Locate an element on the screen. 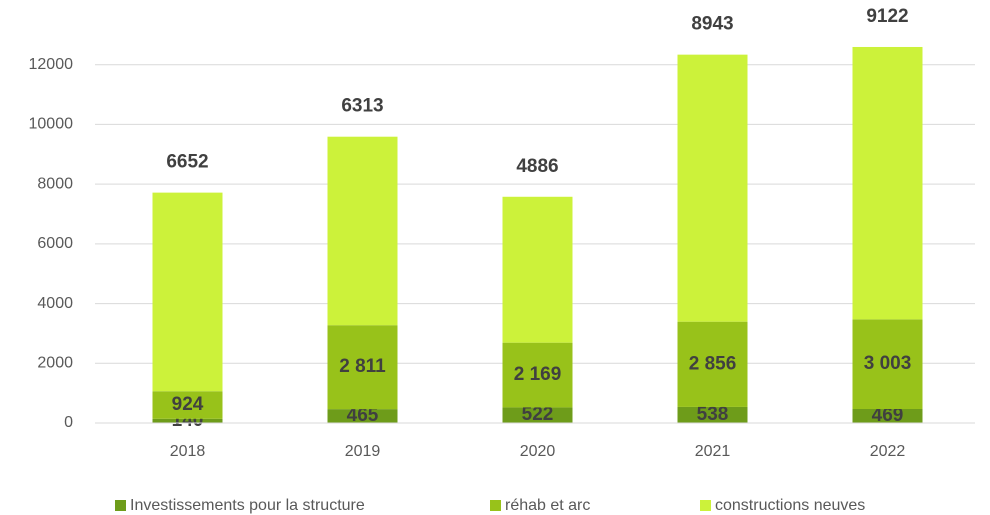 The image size is (990, 515). value-label: 2 169 is located at coordinates (538, 374).